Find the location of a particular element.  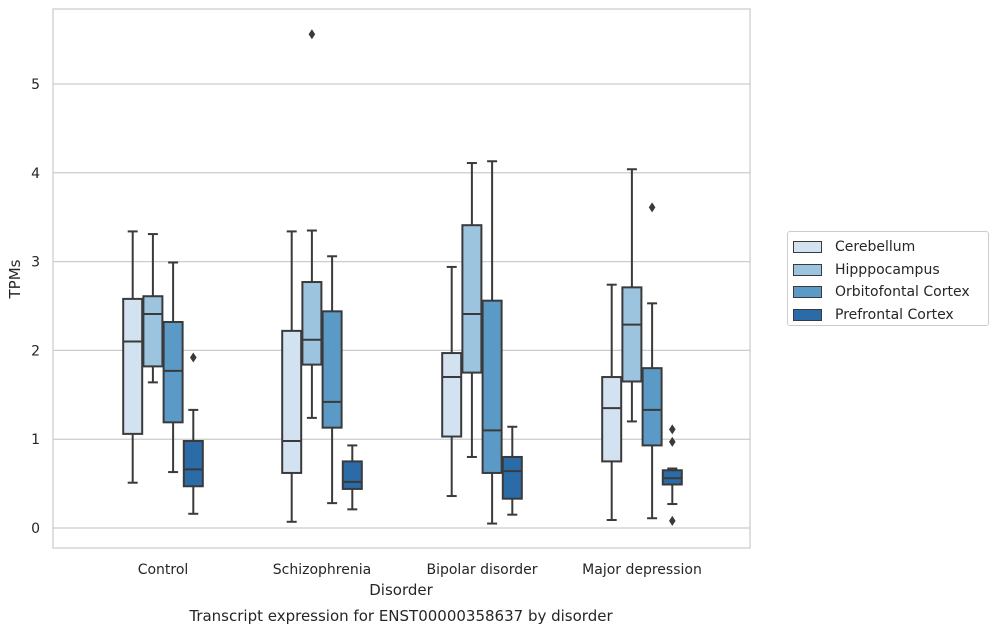

legend-label: Orbitofontal Cortex is located at coordinates (902, 292).